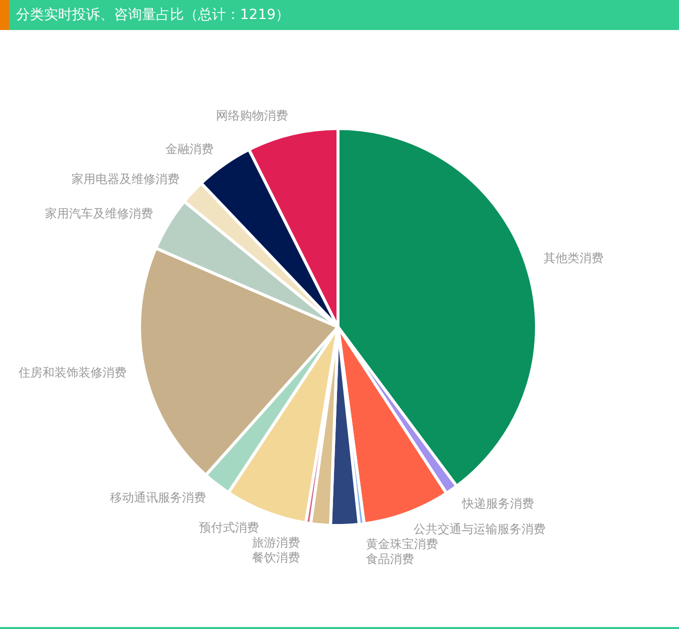 The width and height of the screenshot is (679, 629). I want to click on slice-label: 网络购物消费, so click(252, 115).